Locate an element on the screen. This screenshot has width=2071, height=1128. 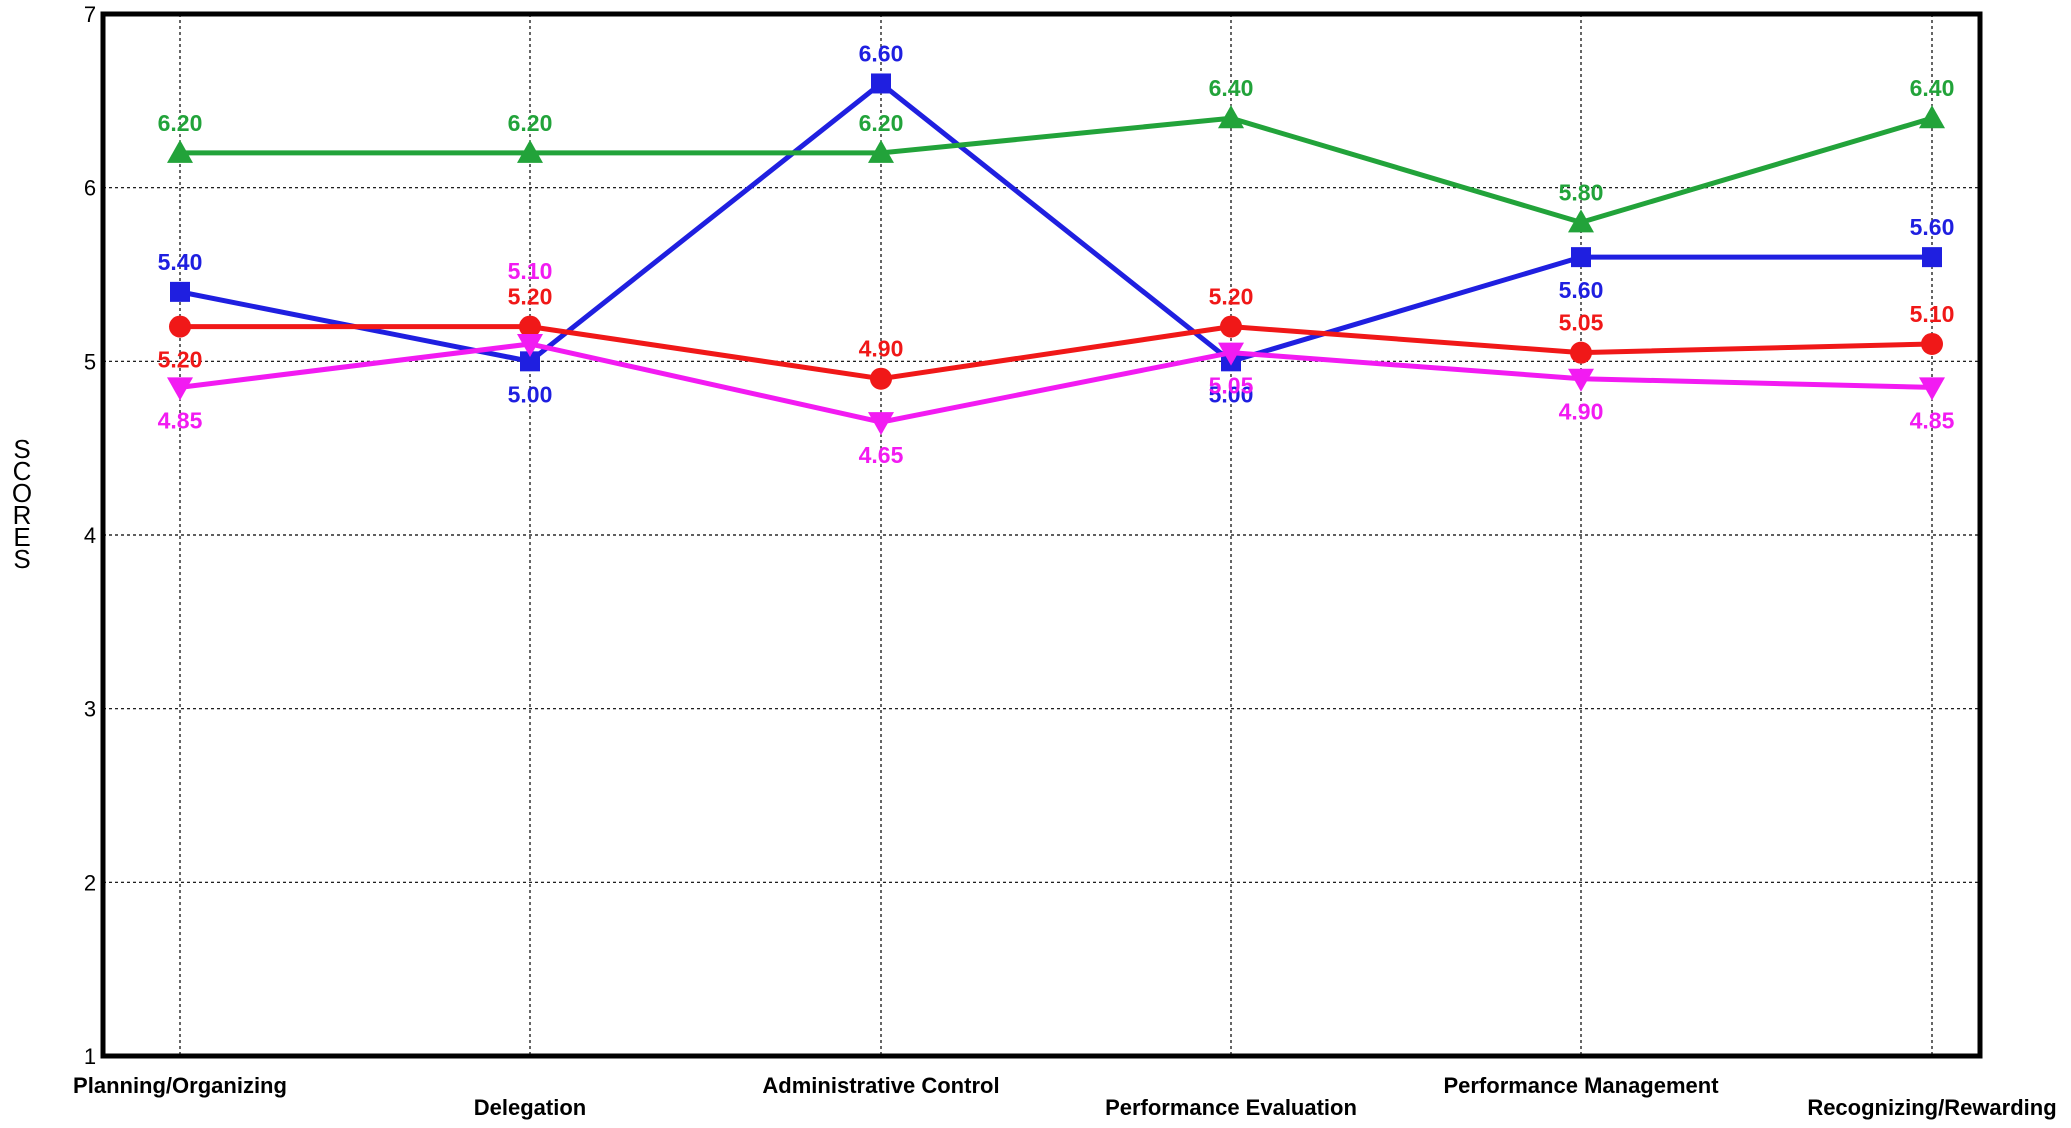
data-label: 6.60 is located at coordinates (881, 53).